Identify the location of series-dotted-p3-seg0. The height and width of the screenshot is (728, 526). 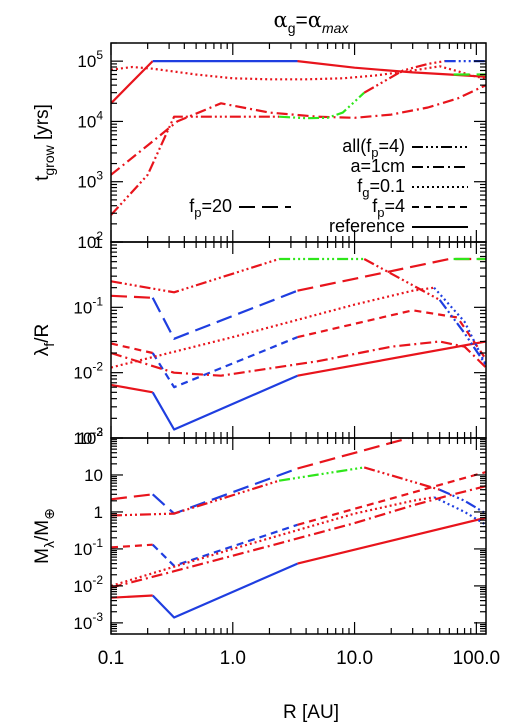
(273, 541).